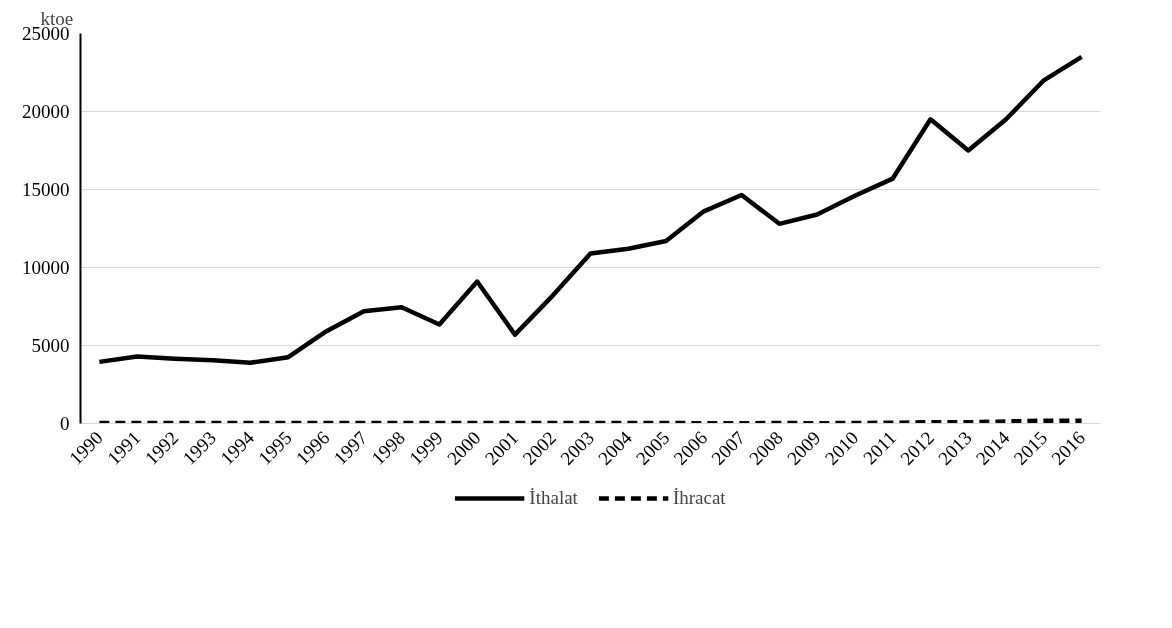 The image size is (1172, 628). What do you see at coordinates (65, 423) in the screenshot?
I see `y-tick-label: 0` at bounding box center [65, 423].